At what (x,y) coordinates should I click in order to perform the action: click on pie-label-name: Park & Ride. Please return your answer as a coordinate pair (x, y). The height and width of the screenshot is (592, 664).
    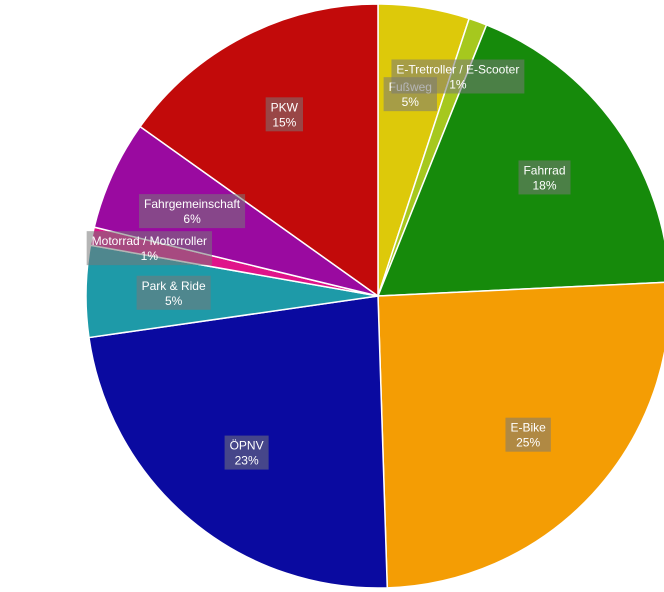
    Looking at the image, I should click on (174, 286).